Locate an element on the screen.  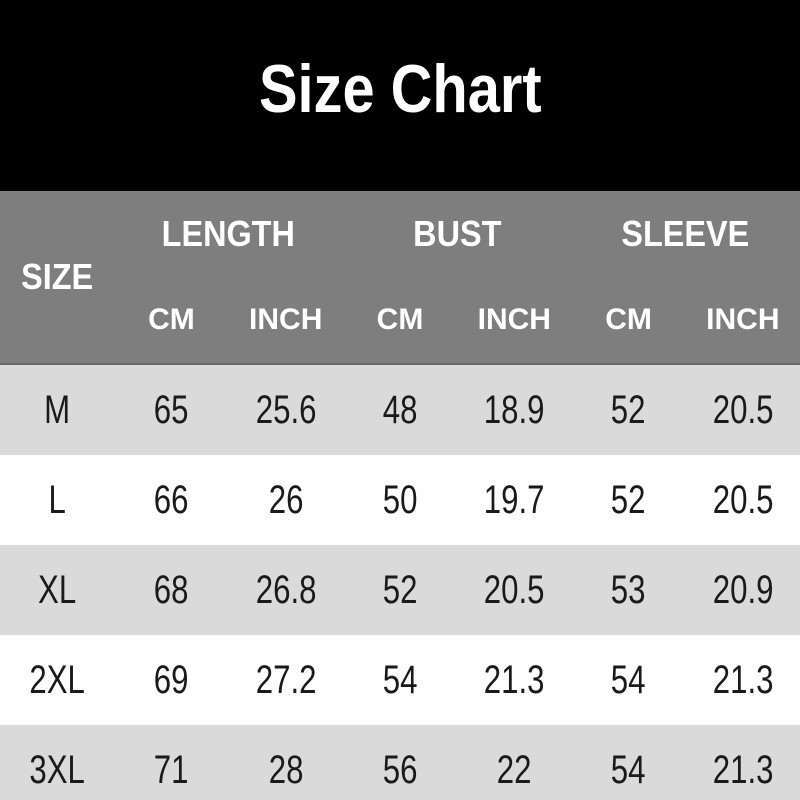
header-unit-bust-cm: CM is located at coordinates (400, 319).